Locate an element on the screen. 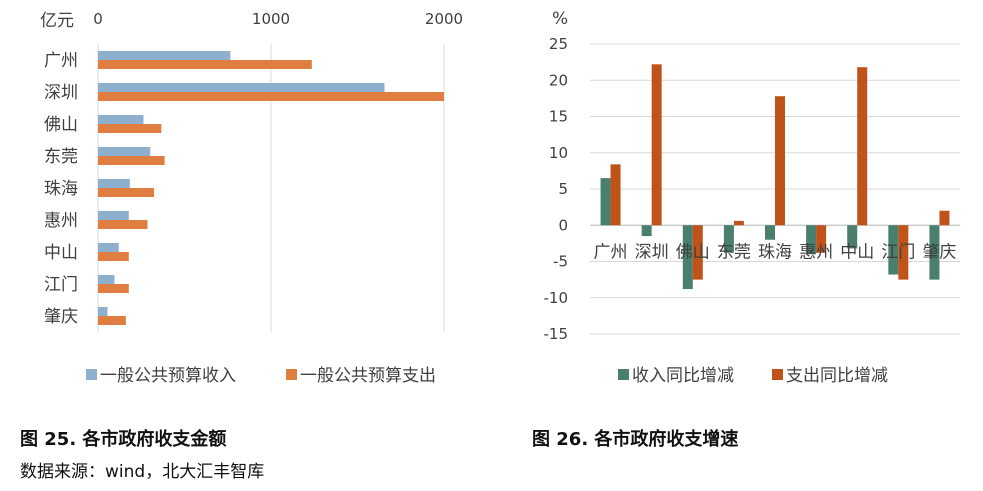 Image resolution: width=983 pixels, height=491 pixels. left-category-label: 深圳 is located at coordinates (61, 93).